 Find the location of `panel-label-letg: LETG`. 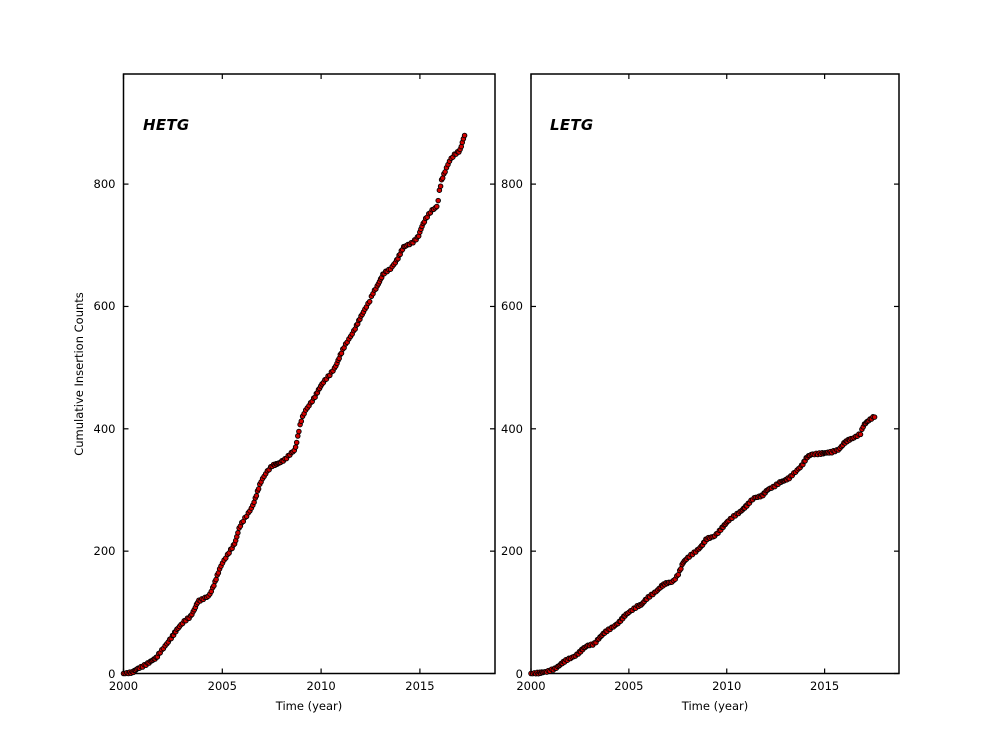

panel-label-letg: LETG is located at coordinates (572, 125).